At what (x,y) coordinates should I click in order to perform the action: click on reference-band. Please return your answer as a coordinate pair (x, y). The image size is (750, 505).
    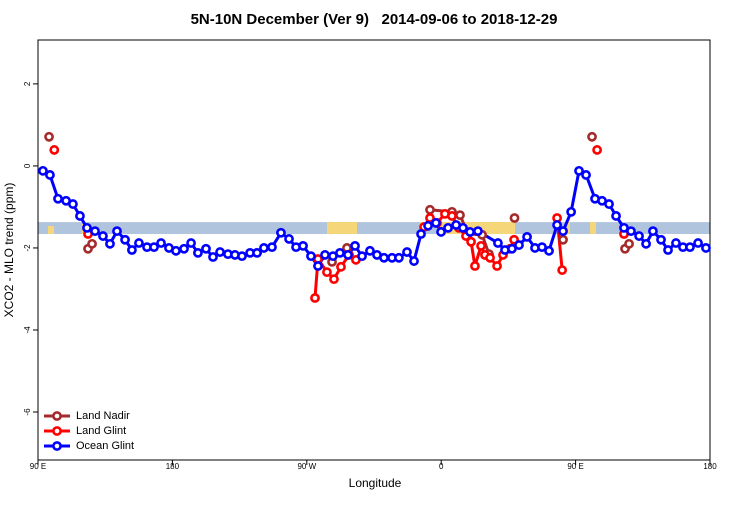
    Looking at the image, I should click on (374, 228).